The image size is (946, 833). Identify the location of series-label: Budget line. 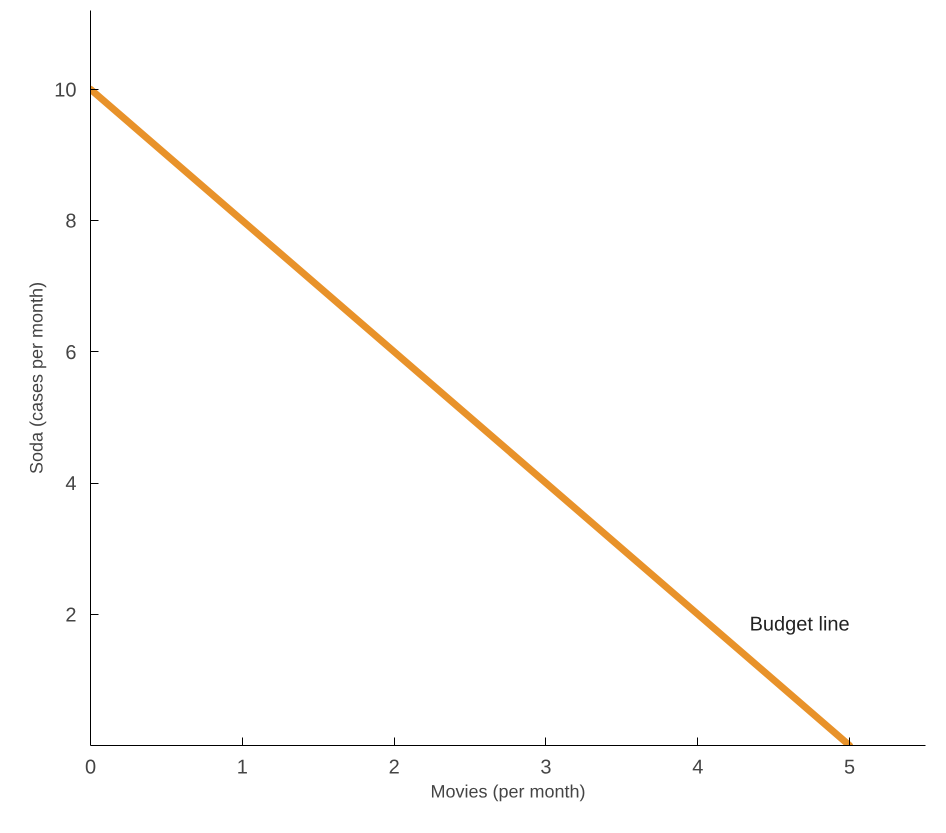
(800, 625).